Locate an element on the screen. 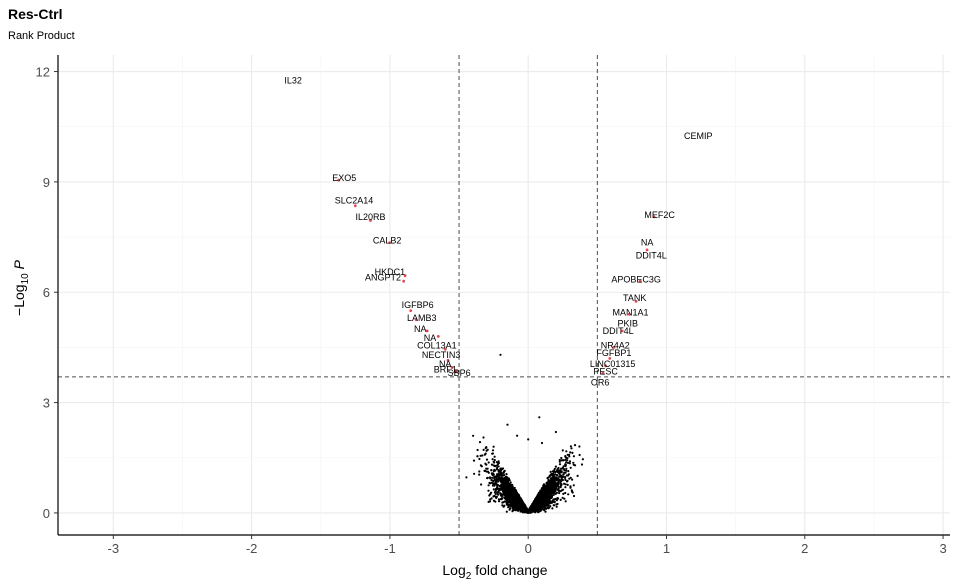 This screenshot has height=582, width=958. bulk-points is located at coordinates (525, 433).